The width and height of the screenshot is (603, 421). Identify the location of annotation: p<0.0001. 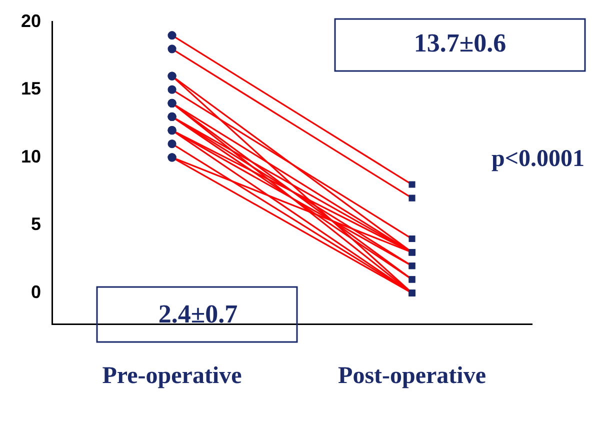
(538, 159).